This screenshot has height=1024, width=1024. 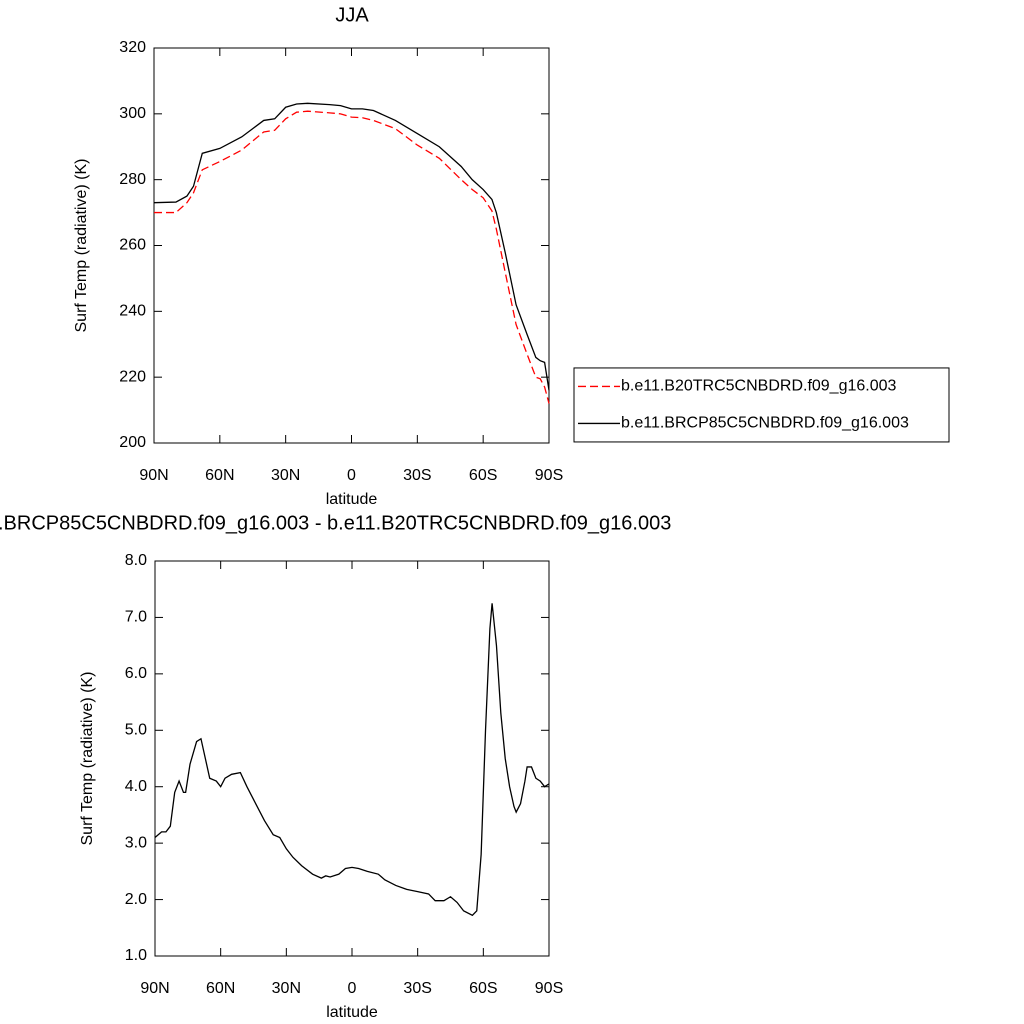 What do you see at coordinates (136, 730) in the screenshot?
I see `y-tick-label: 5.0` at bounding box center [136, 730].